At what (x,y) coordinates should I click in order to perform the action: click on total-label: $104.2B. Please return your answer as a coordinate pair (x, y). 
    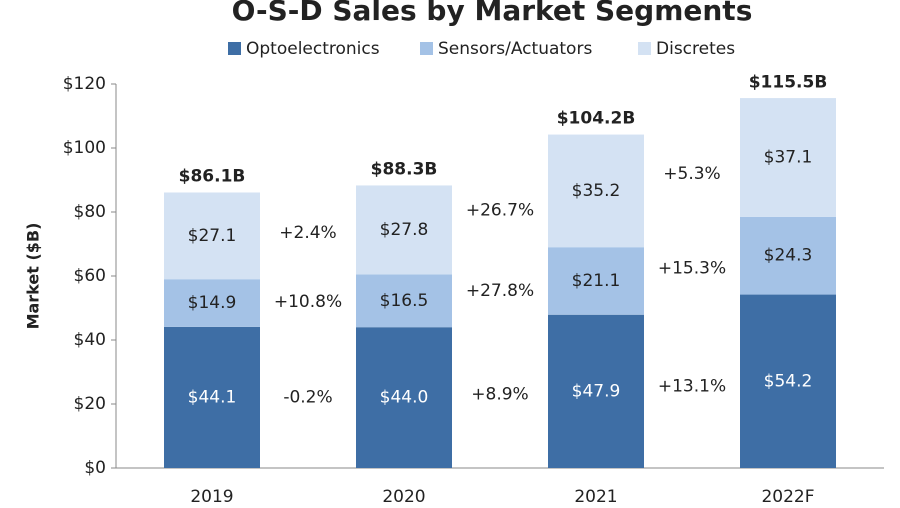
    Looking at the image, I should click on (596, 119).